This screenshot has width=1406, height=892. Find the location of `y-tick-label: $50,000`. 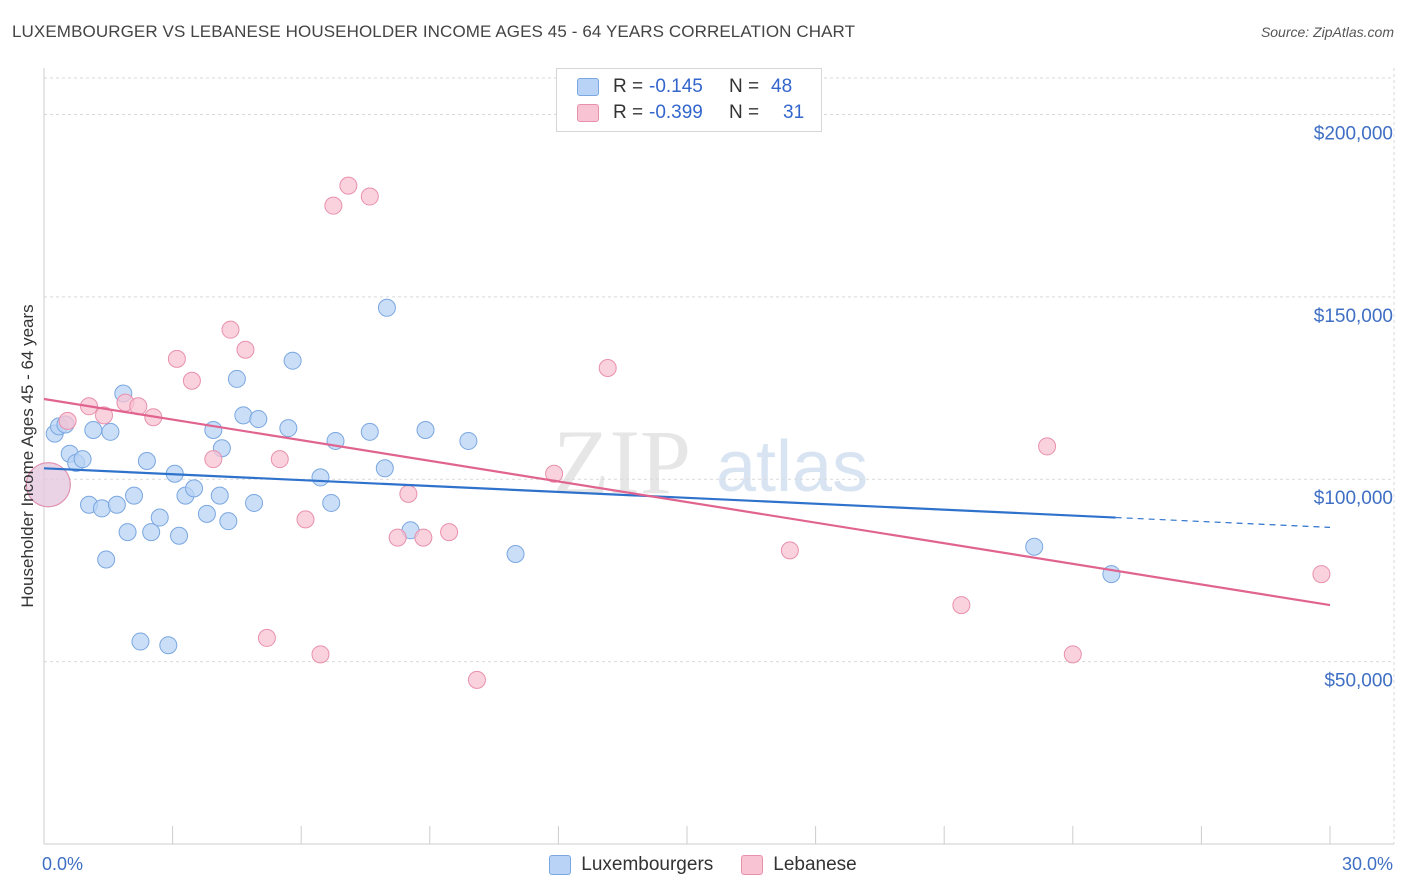

y-tick-label: $50,000 is located at coordinates (1358, 681).